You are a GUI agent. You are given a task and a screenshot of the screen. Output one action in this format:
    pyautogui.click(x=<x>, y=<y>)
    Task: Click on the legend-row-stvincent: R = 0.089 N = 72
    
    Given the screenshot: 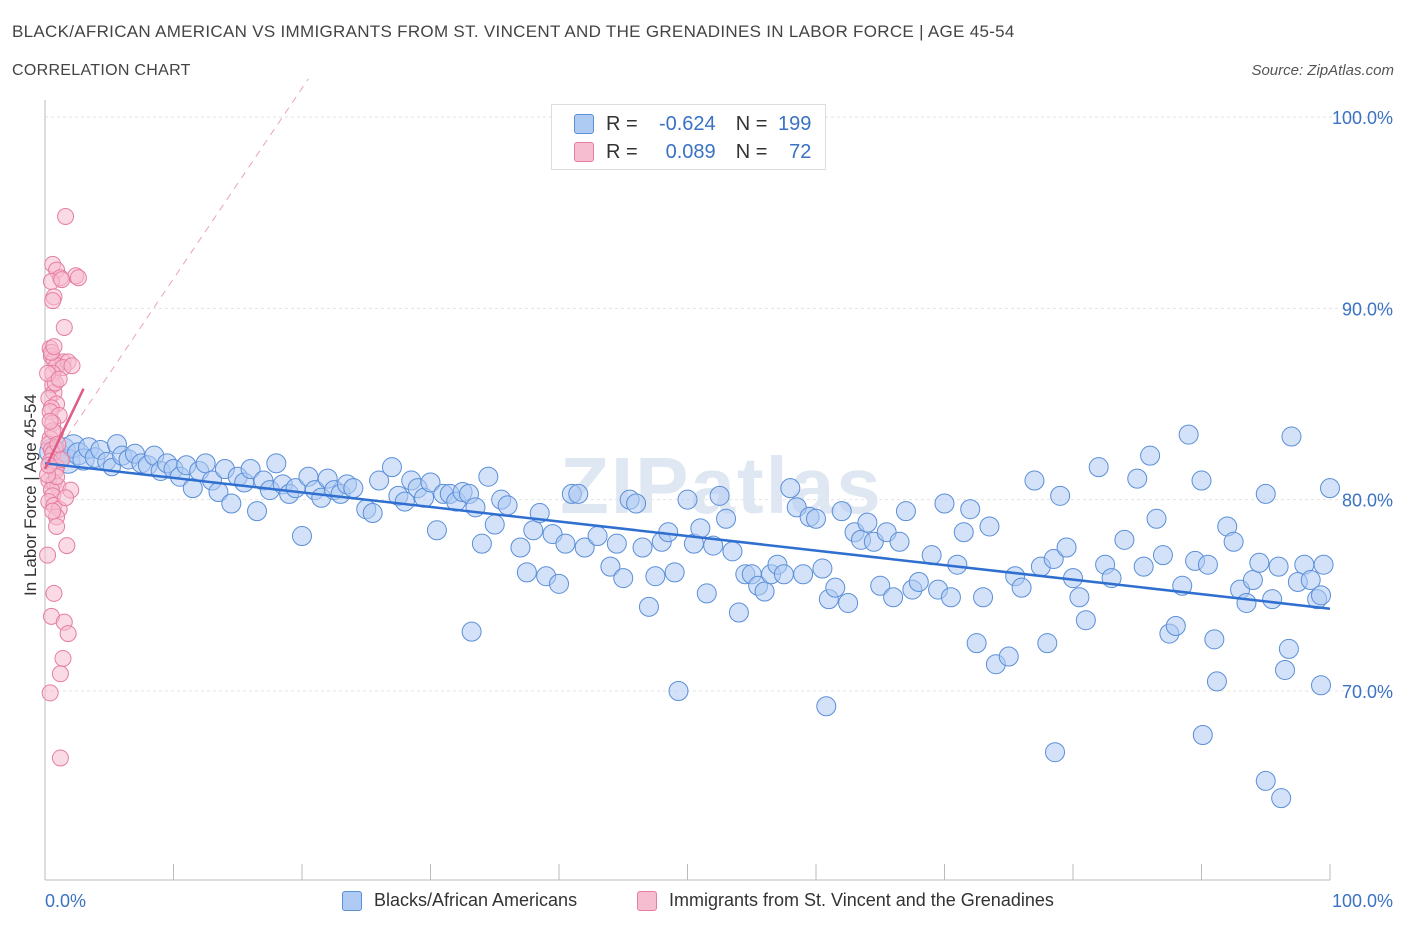 What is the action you would take?
    pyautogui.click(x=692, y=152)
    